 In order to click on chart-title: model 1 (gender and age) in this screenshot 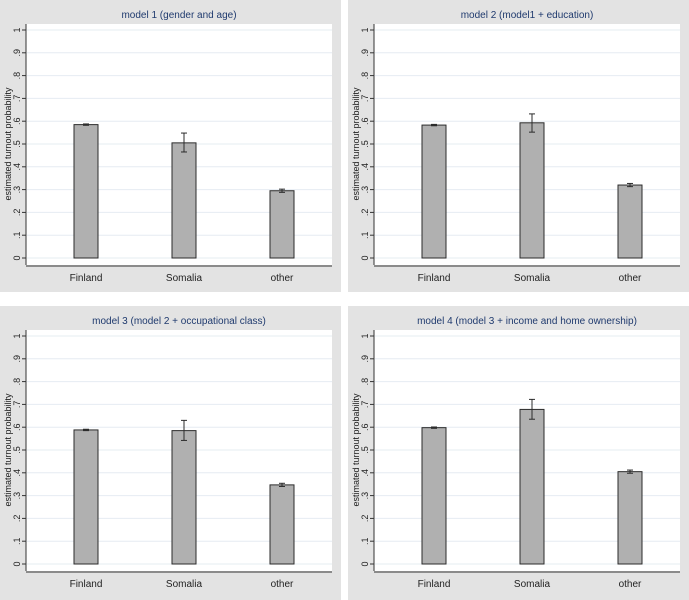, I will do `click(178, 15)`.